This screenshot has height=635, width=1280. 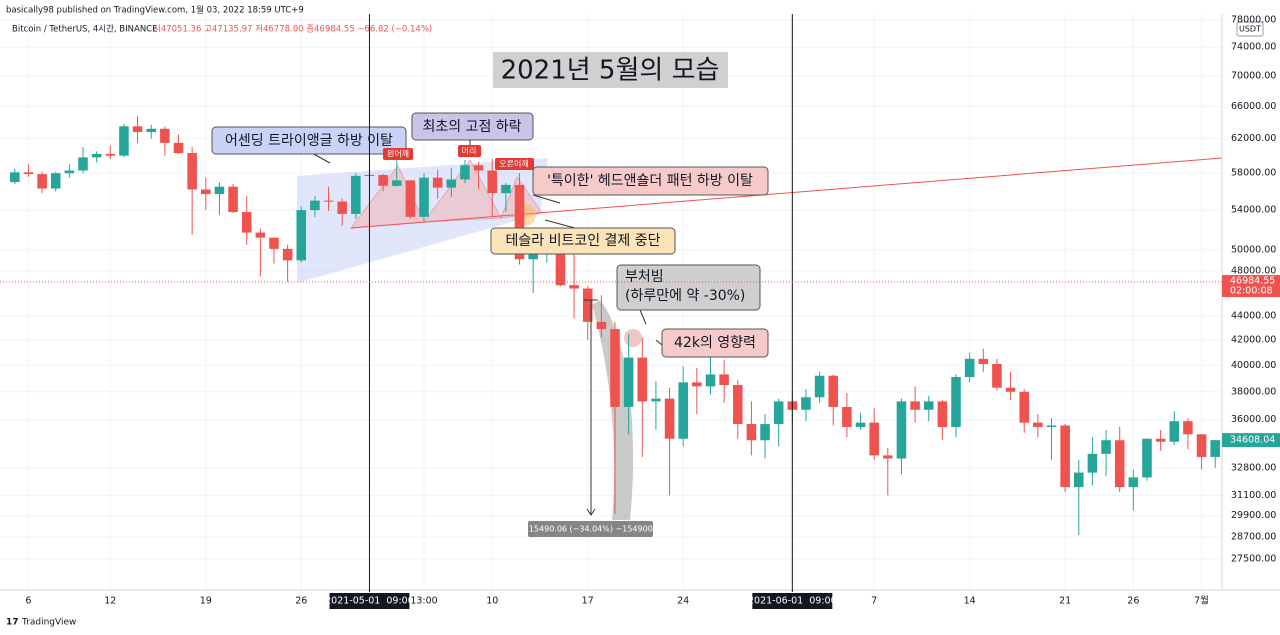 I want to click on y-tick-label: 48000.00, so click(x=1253, y=271).